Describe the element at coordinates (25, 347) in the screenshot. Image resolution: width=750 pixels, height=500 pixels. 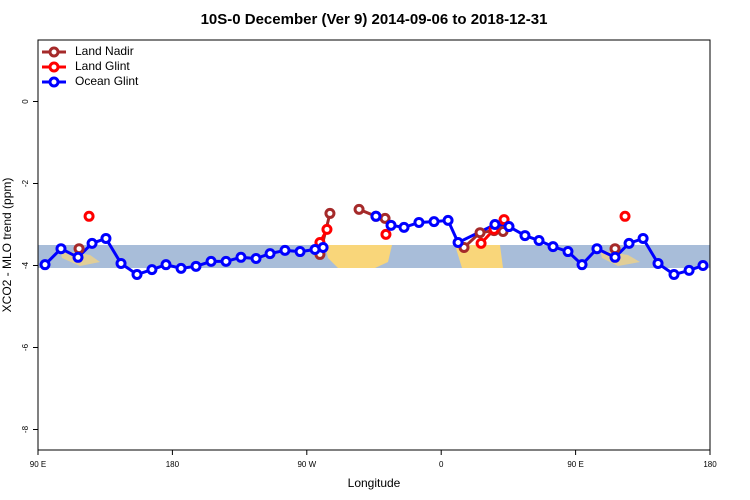
I see `y-tick-label: -6` at that location.